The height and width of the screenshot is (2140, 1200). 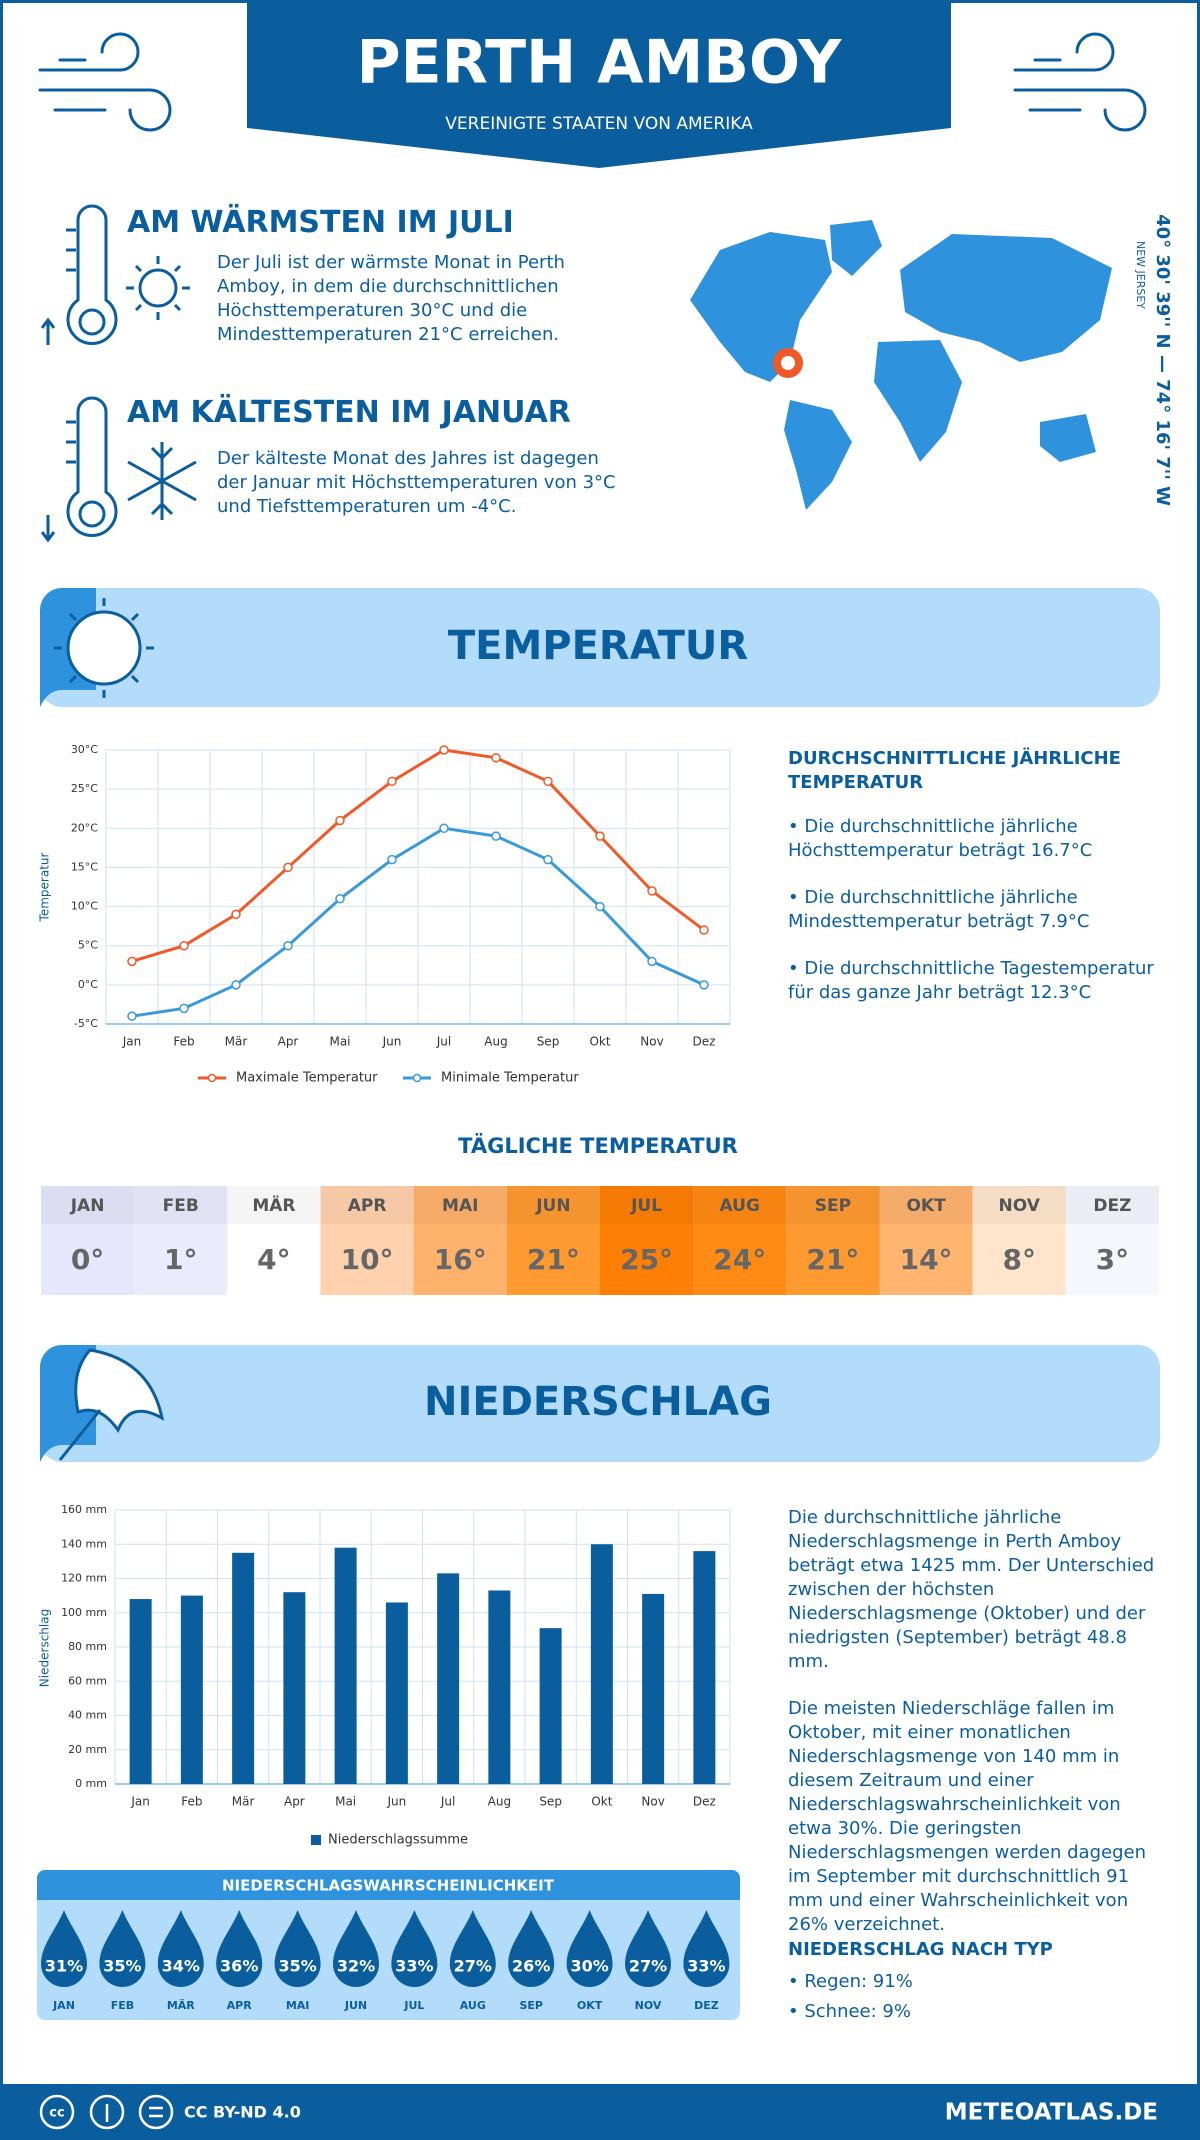 What do you see at coordinates (646, 1259) in the screenshot?
I see `temperature-value: 25°` at bounding box center [646, 1259].